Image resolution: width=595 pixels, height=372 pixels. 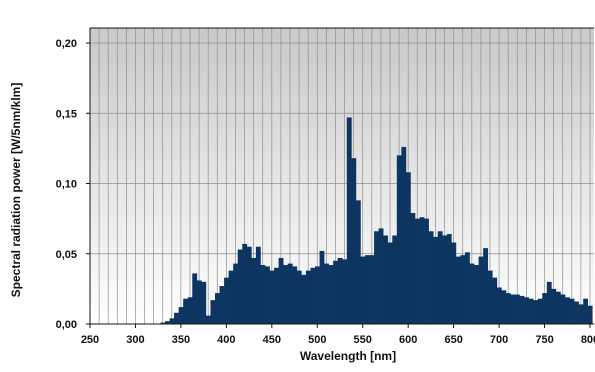 What do you see at coordinates (544, 340) in the screenshot?
I see `x-tick-label: 750` at bounding box center [544, 340].